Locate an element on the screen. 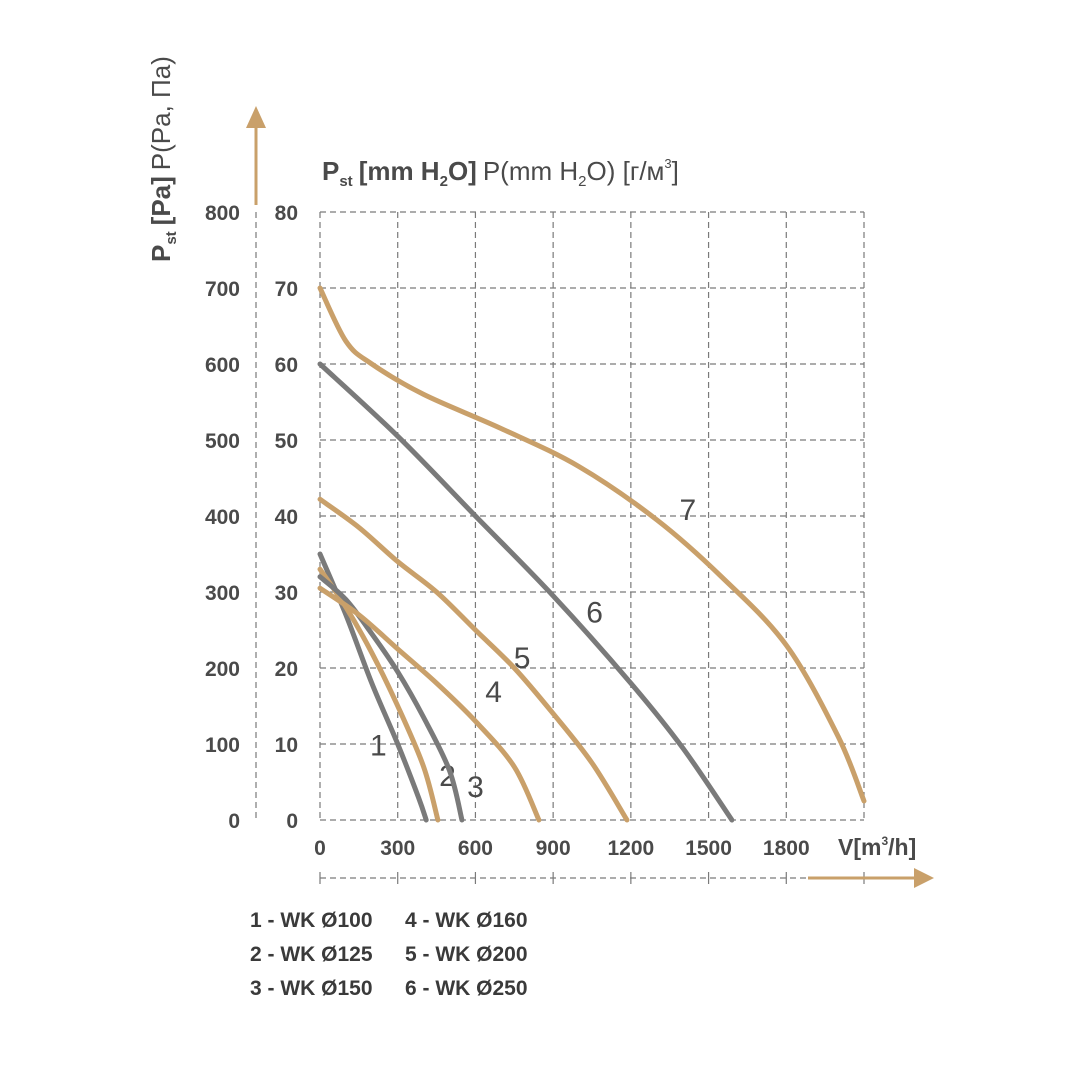  x-tick-label: 1200 is located at coordinates (630, 848).